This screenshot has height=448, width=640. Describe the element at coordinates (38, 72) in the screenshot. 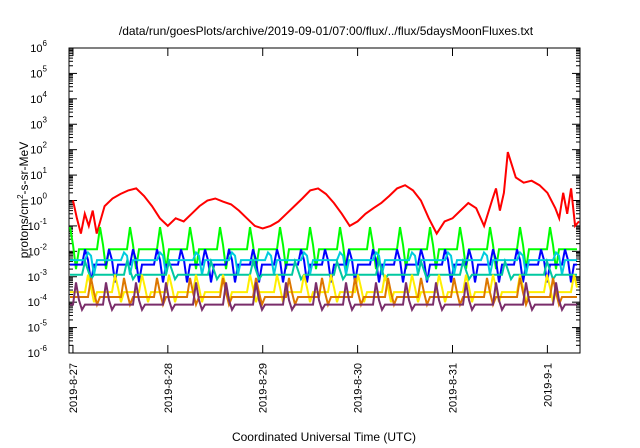

I see `y-tick-label: 10⁵` at that location.